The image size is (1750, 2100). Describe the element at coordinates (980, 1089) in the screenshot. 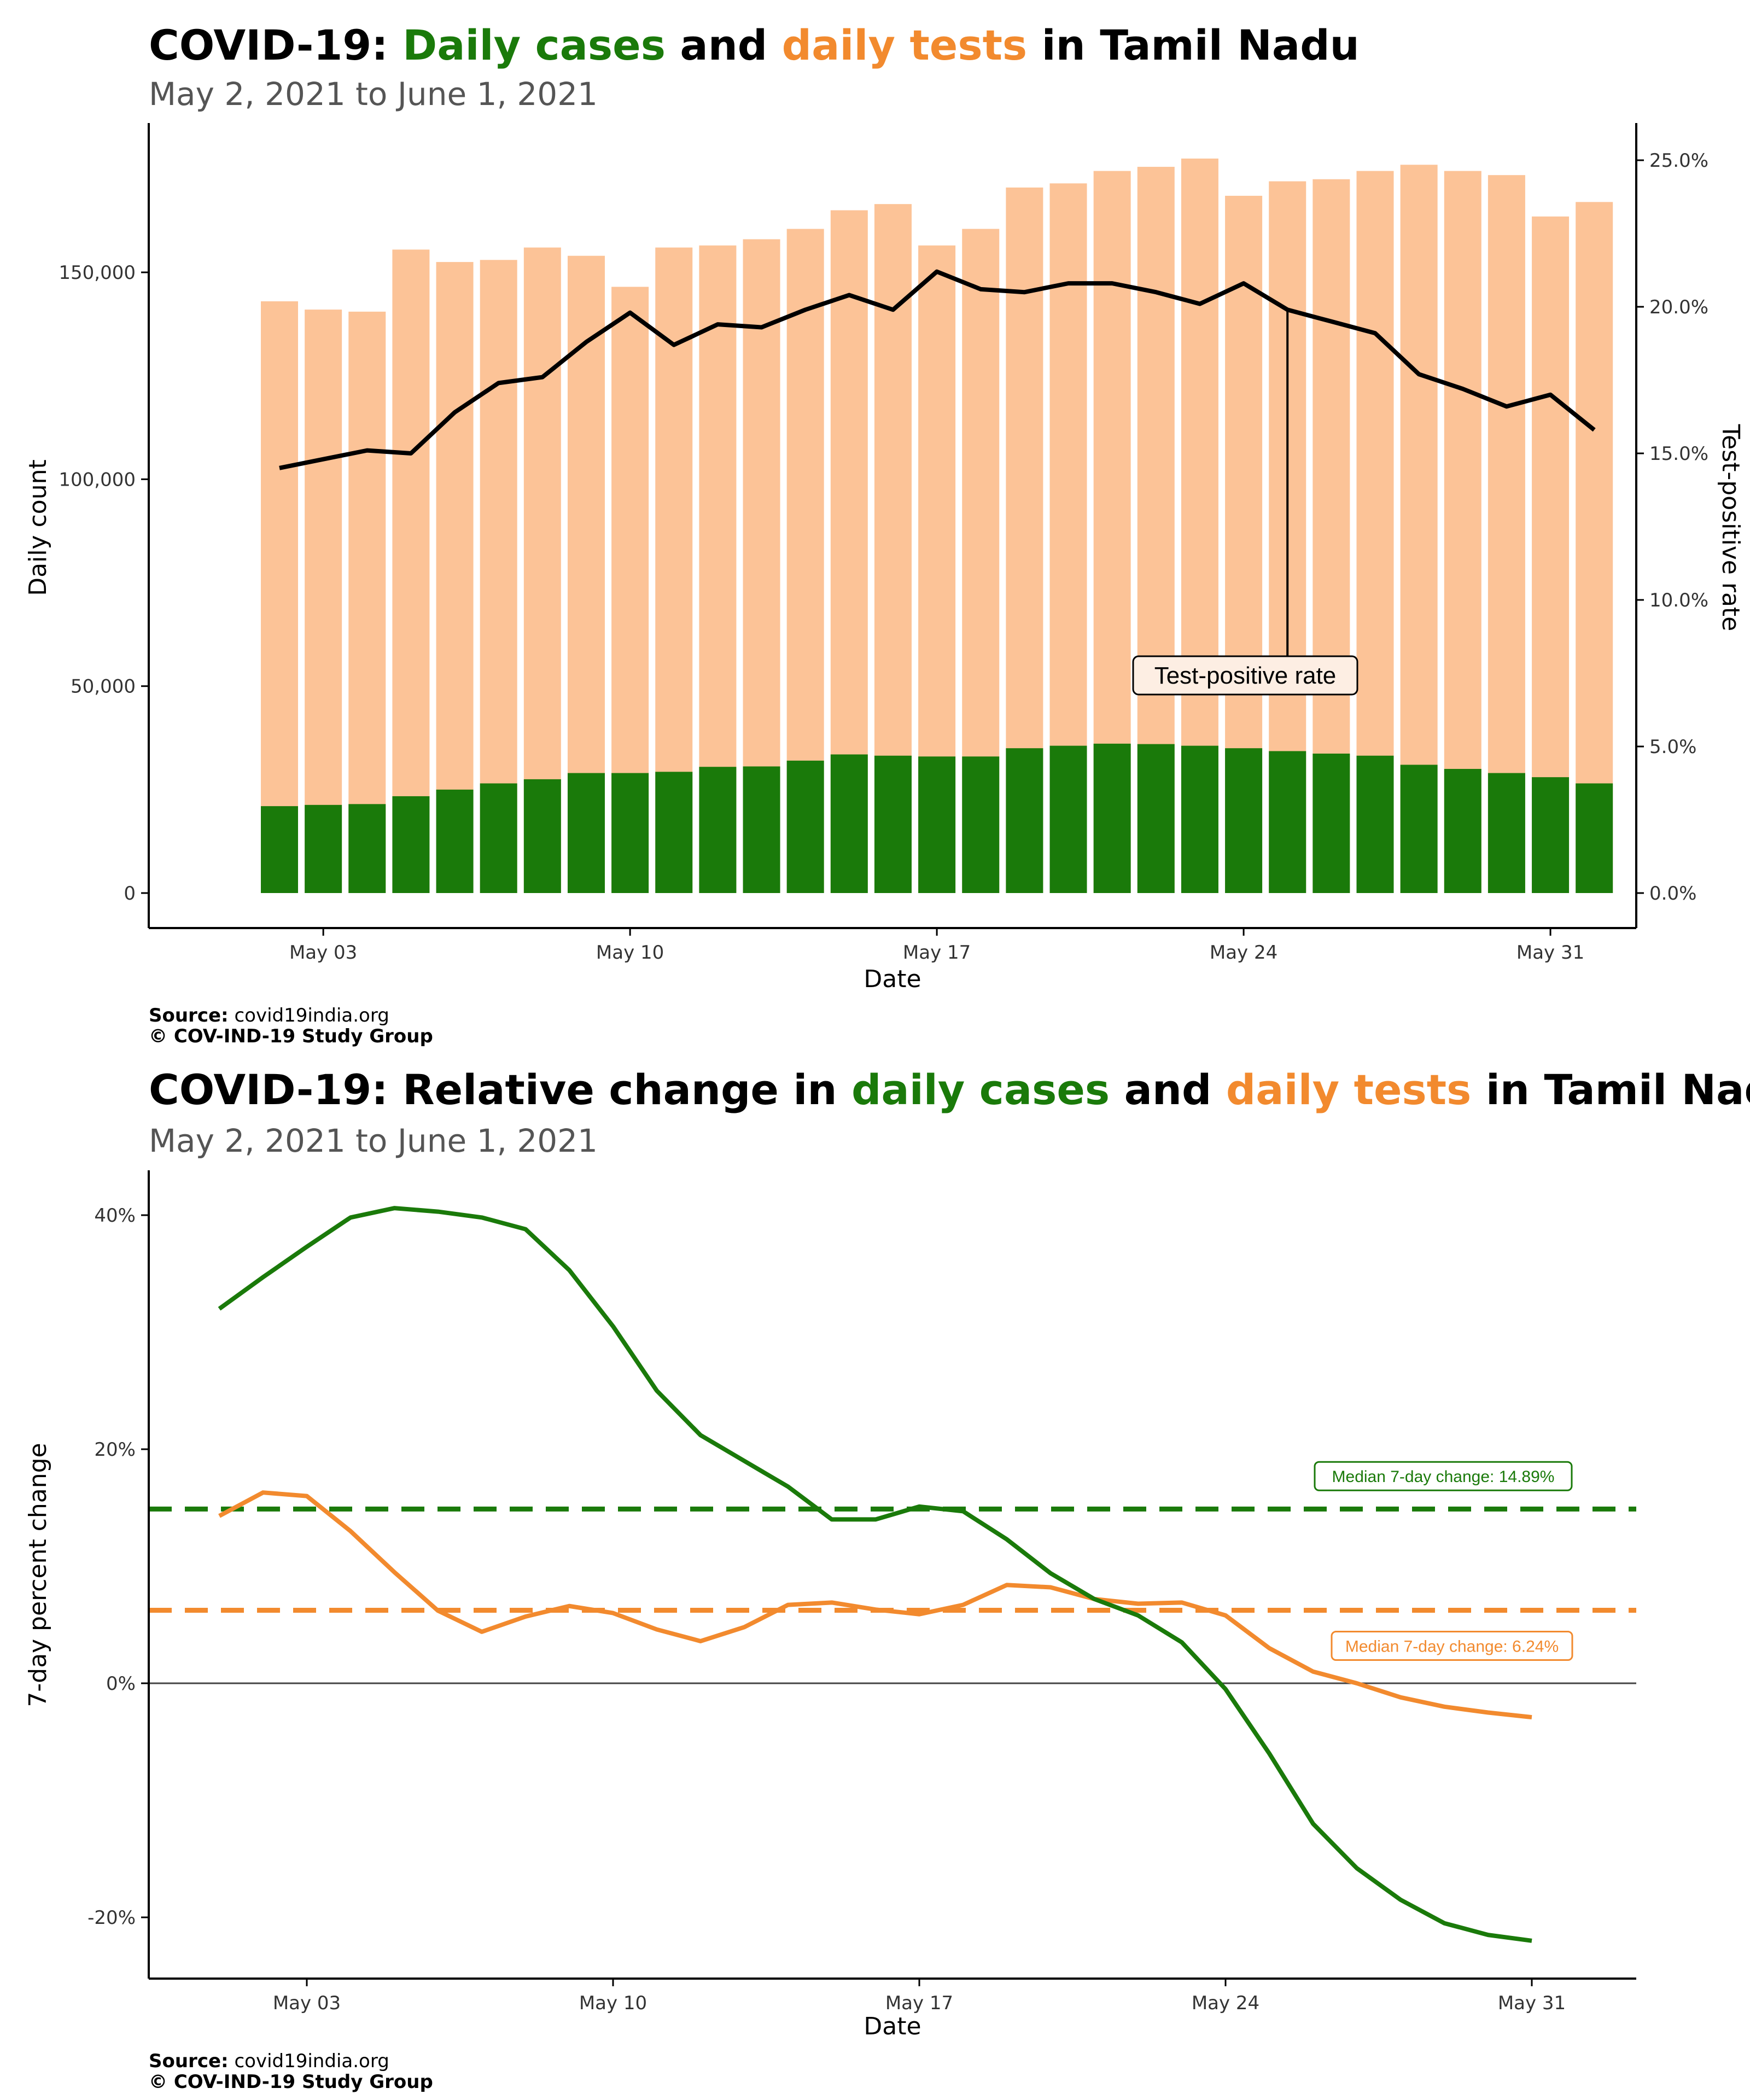

I see `chart2-title-cases: daily cases` at that location.